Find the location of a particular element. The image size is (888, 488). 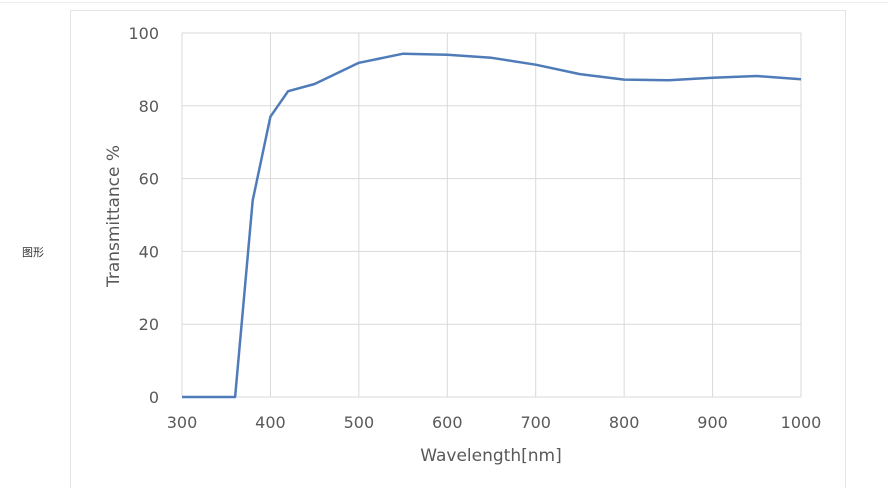

x-tick-labels: 300 400 500 600 700 800 900 1000 is located at coordinates (494, 422).